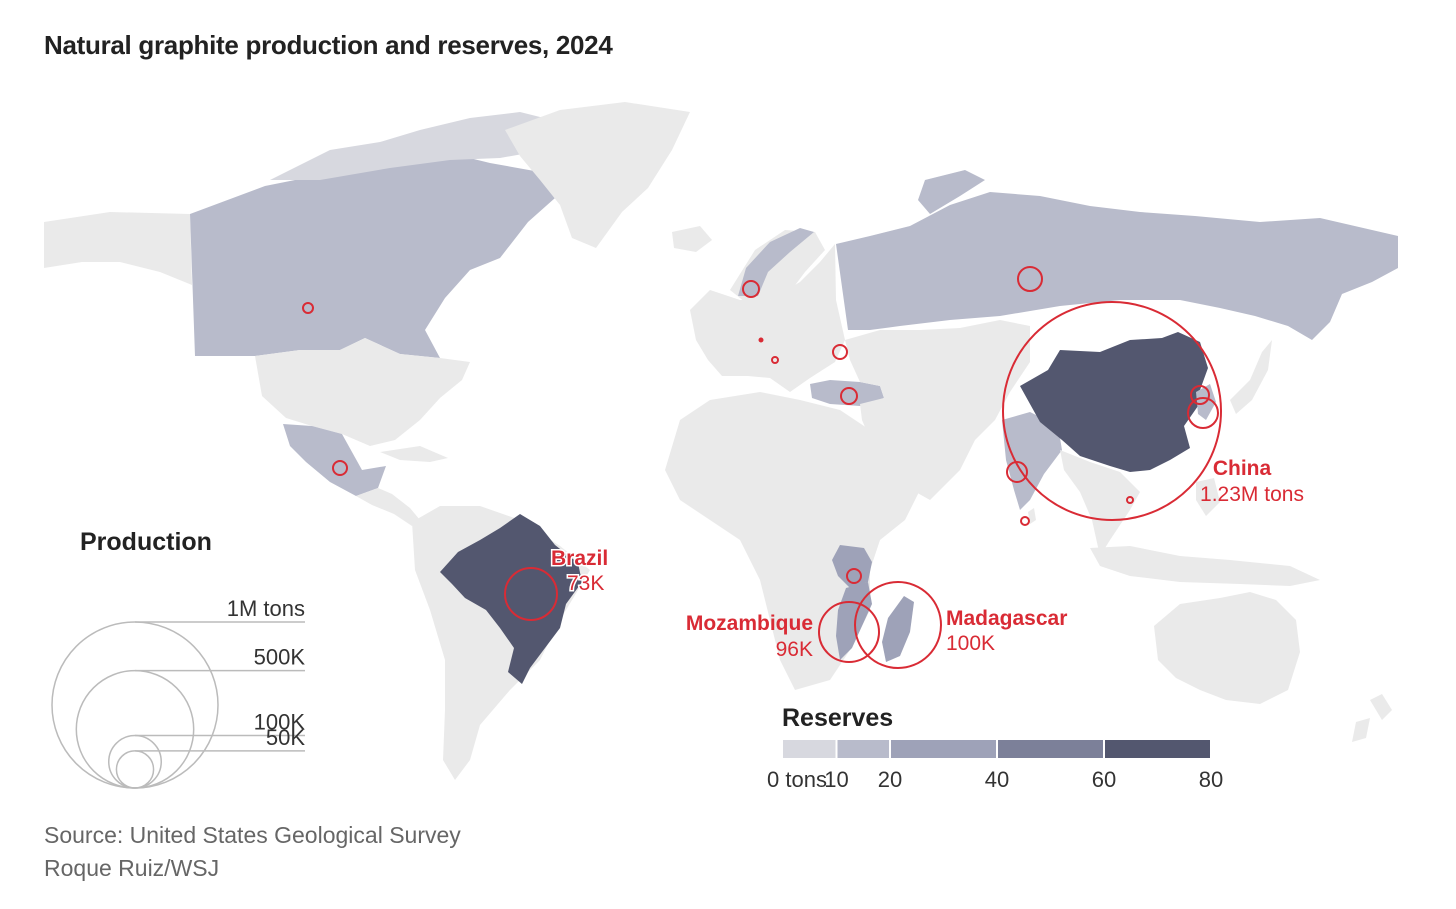 The width and height of the screenshot is (1456, 909). Describe the element at coordinates (372, 255) in the screenshot. I see `canada-region` at that location.